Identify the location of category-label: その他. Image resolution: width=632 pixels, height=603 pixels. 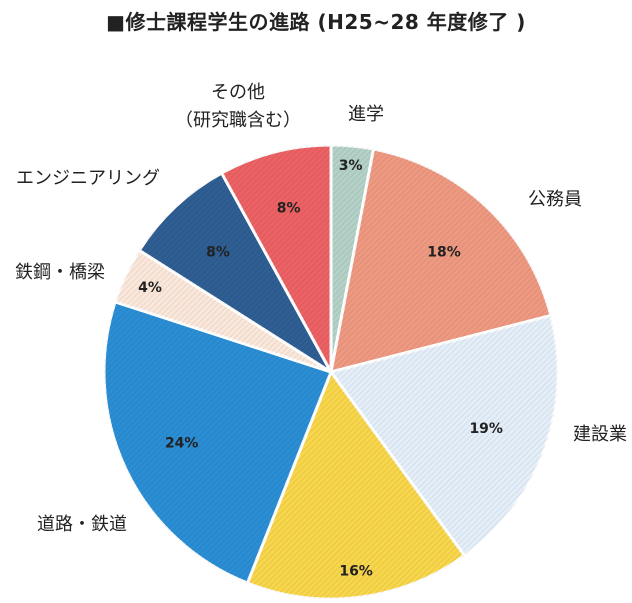
(238, 92).